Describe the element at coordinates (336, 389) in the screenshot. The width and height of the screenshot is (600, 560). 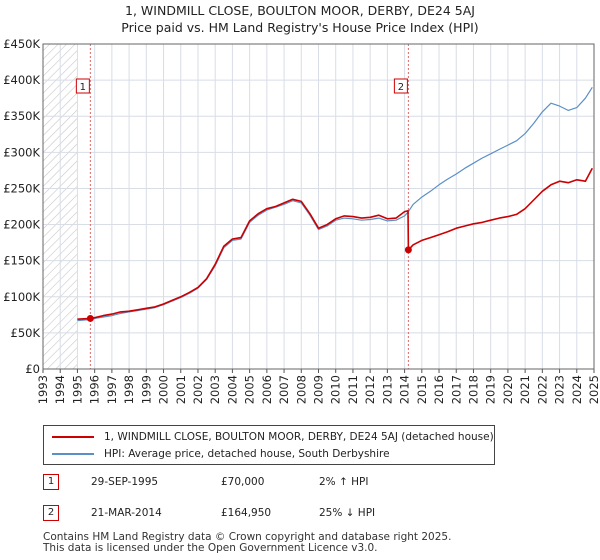
I see `x-tick-label: 2010` at that location.